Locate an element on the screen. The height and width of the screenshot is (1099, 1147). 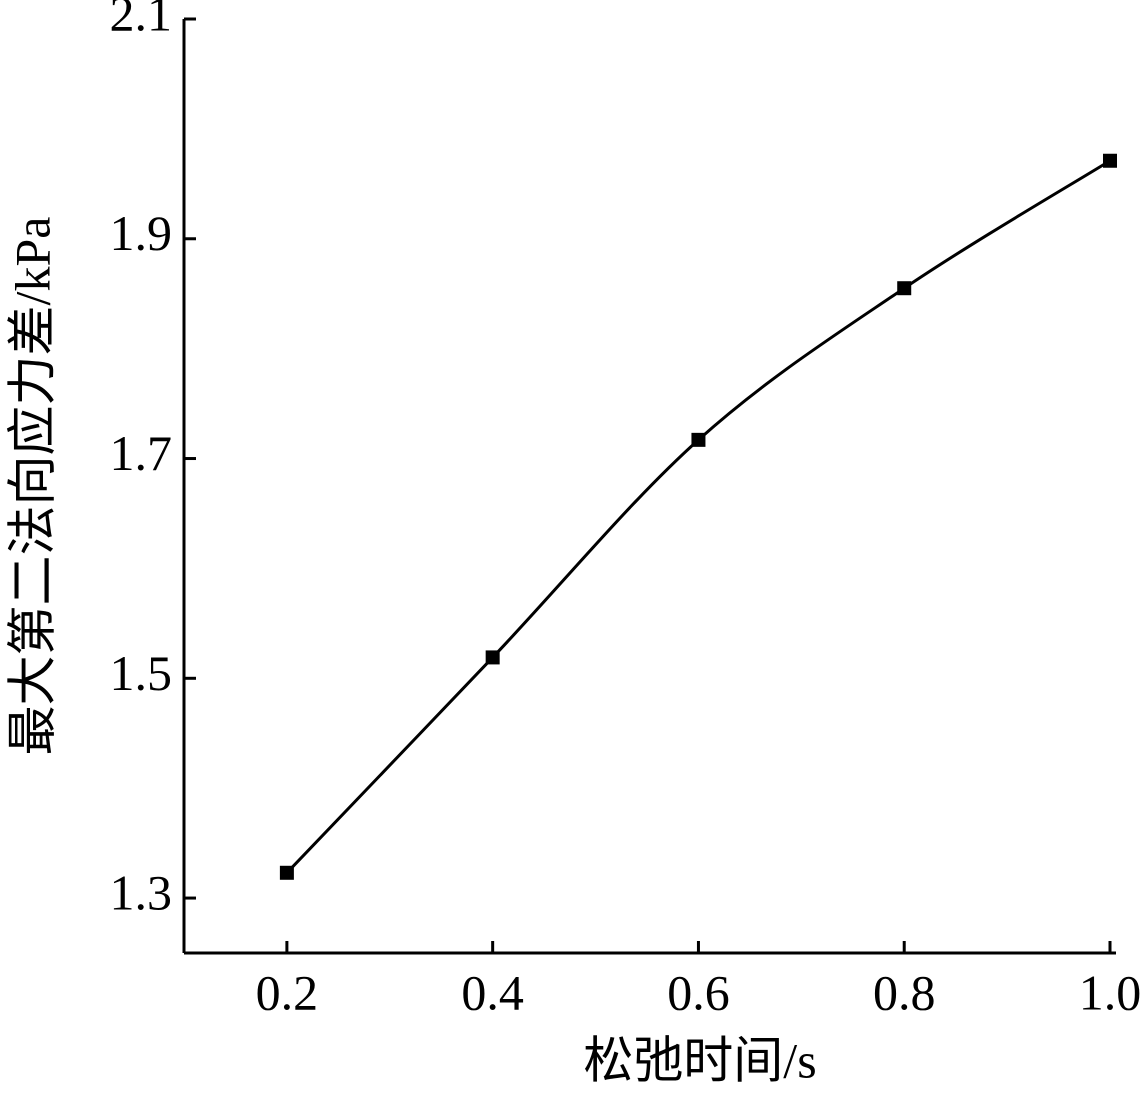
x-tick-label: 0.2 is located at coordinates (287, 992).